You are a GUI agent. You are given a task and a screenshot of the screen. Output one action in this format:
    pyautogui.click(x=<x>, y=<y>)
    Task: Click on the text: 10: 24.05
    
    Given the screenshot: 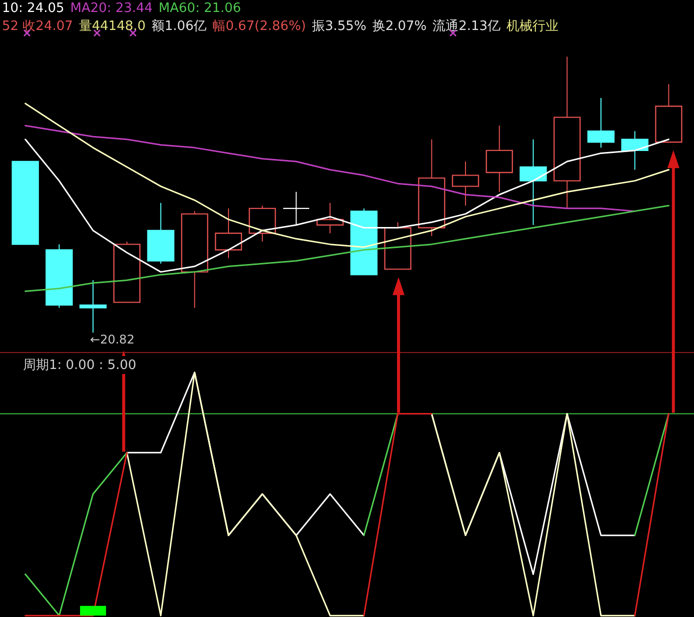 What is the action you would take?
    pyautogui.click(x=33, y=8)
    